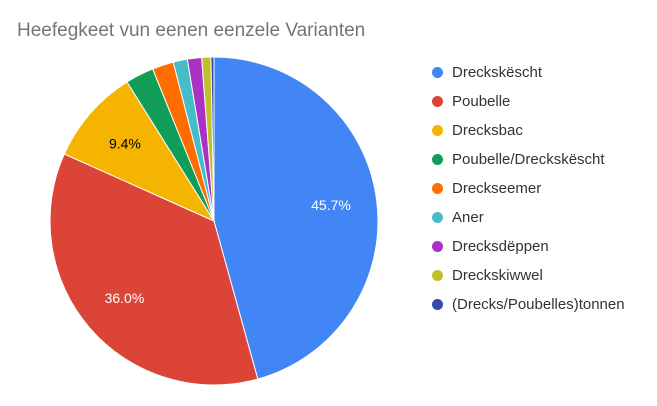 The width and height of the screenshot is (657, 406). Describe the element at coordinates (500, 246) in the screenshot. I see `legend-label: Drecksdëppen` at that location.